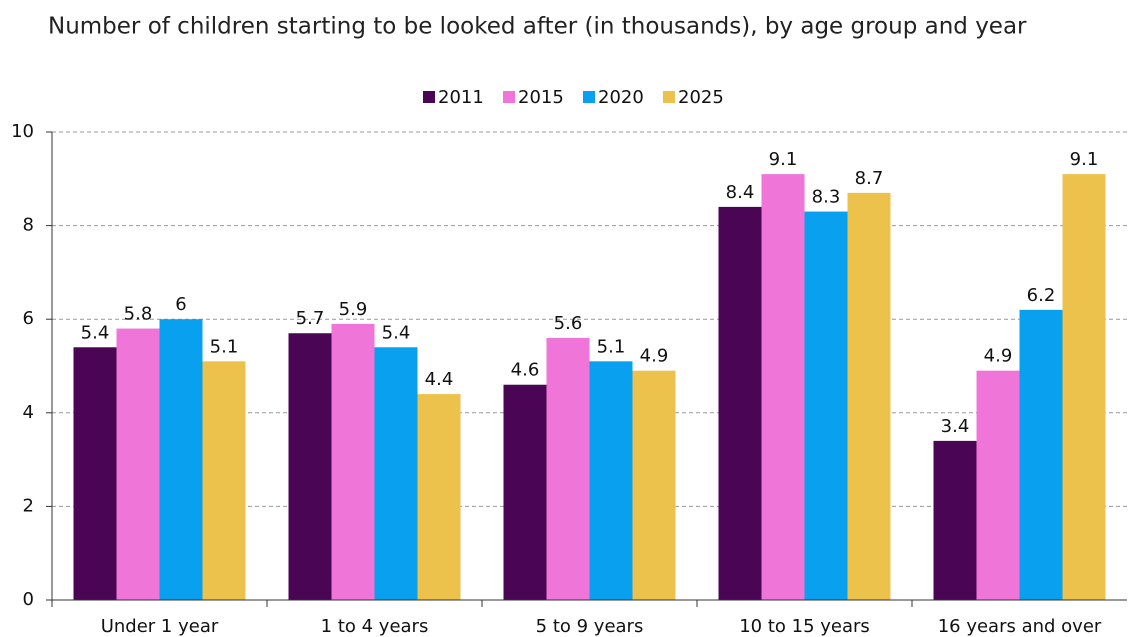 The width and height of the screenshot is (1128, 637). I want to click on legend-label: 2020, so click(621, 97).